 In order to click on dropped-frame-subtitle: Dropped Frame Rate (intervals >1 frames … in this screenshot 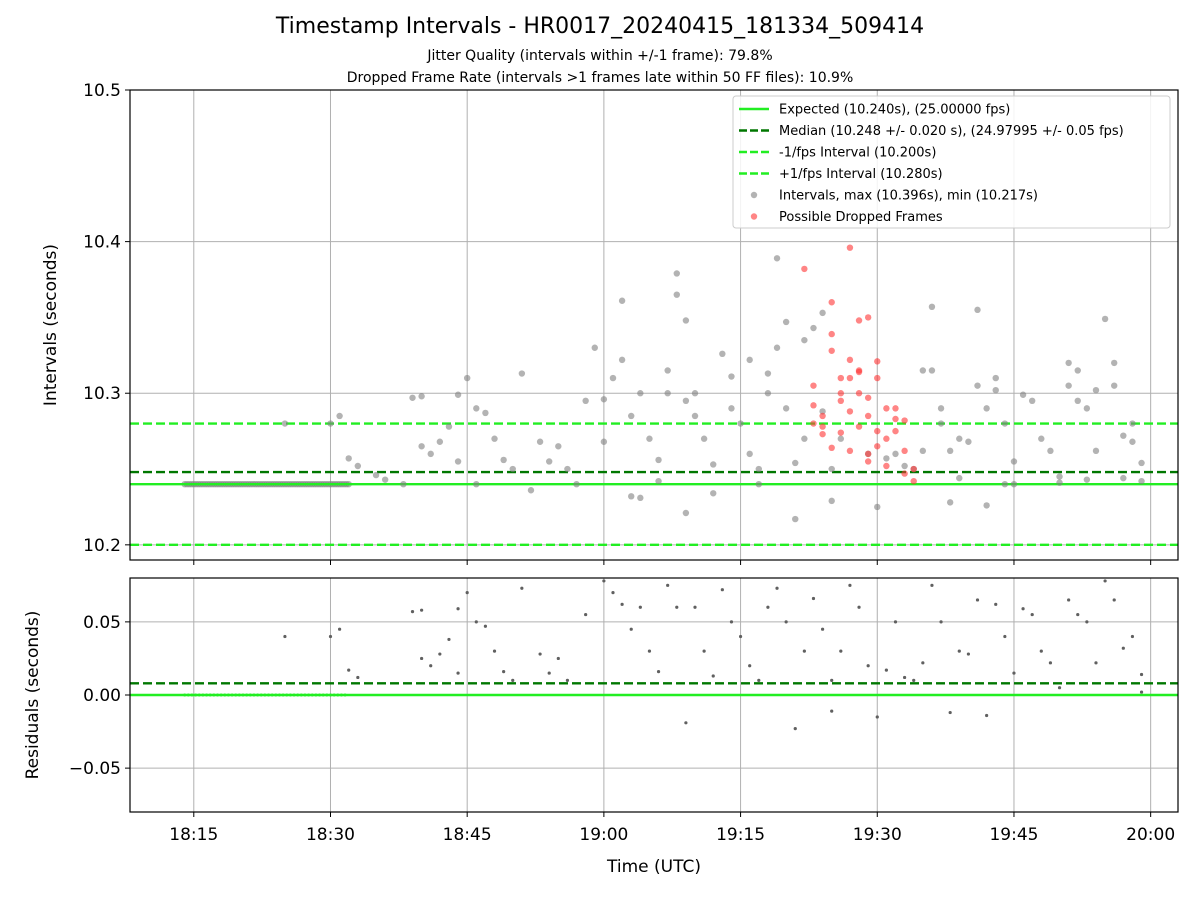, I will do `click(600, 78)`.